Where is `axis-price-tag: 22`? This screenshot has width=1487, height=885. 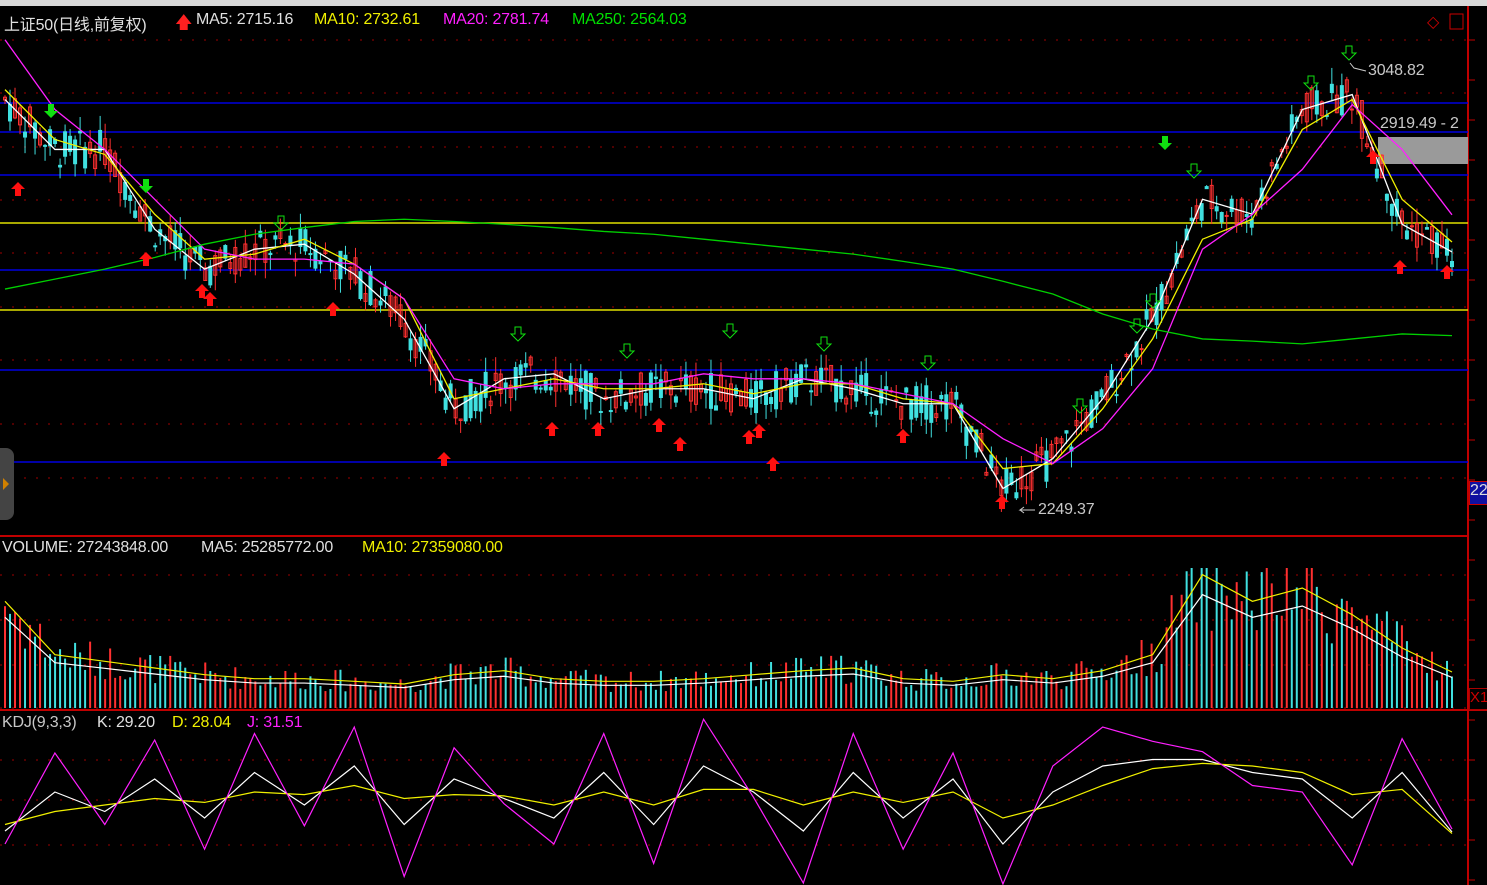
axis-price-tag: 22 is located at coordinates (1478, 493).